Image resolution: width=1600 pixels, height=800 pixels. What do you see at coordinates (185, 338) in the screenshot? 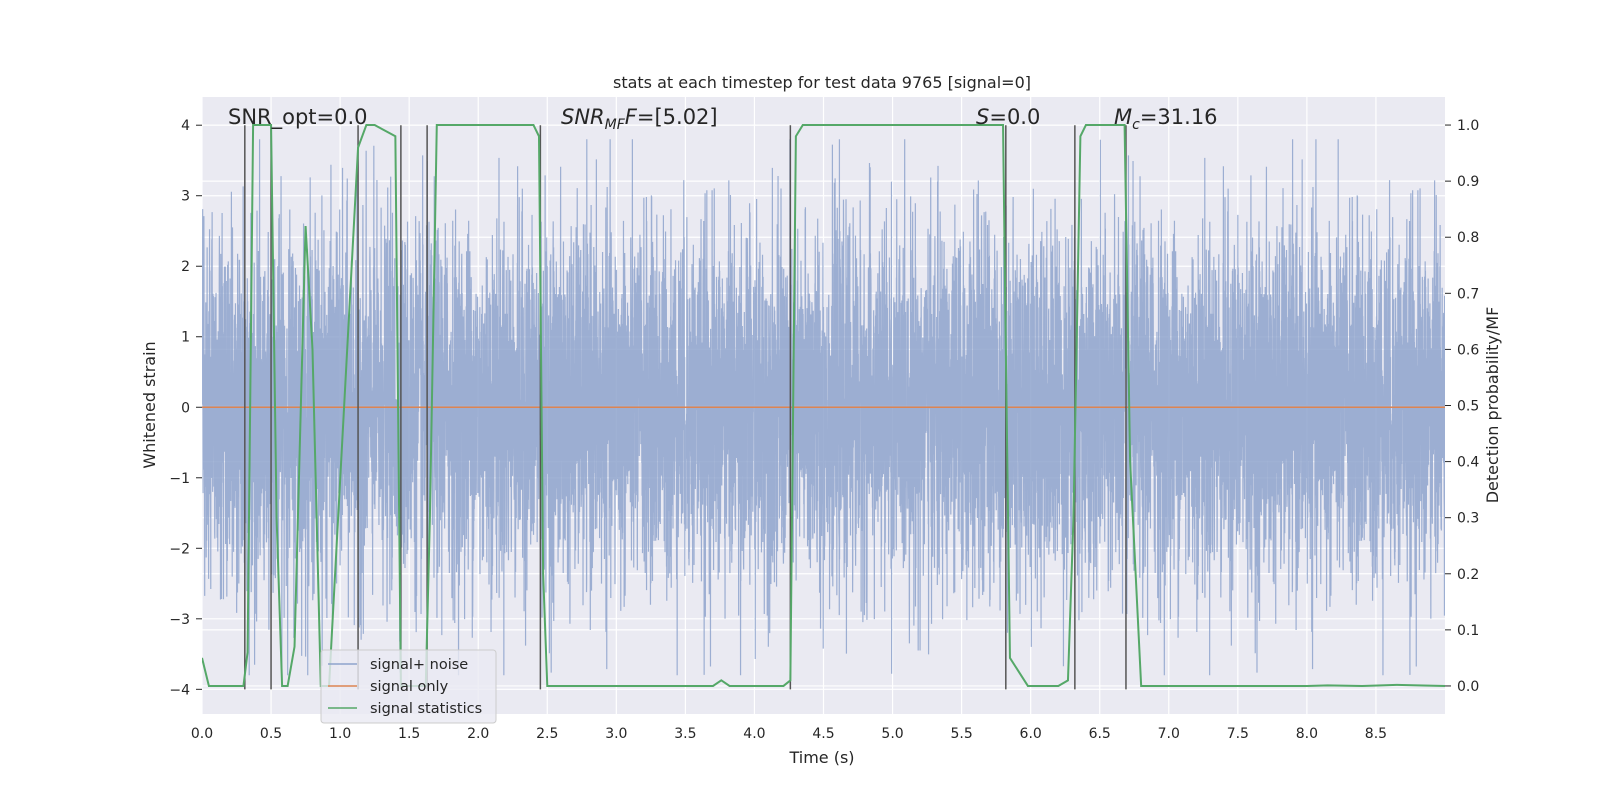
I see `y-tick-label: 1` at bounding box center [185, 338].